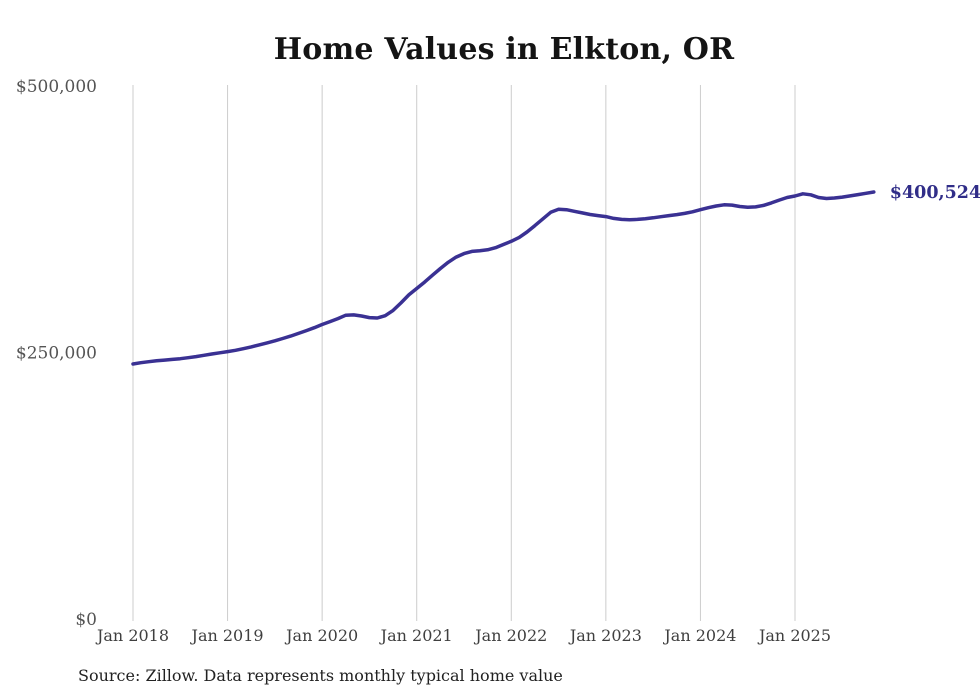 The image size is (980, 699). Describe the element at coordinates (86, 620) in the screenshot. I see `y-tick-label: $0` at that location.